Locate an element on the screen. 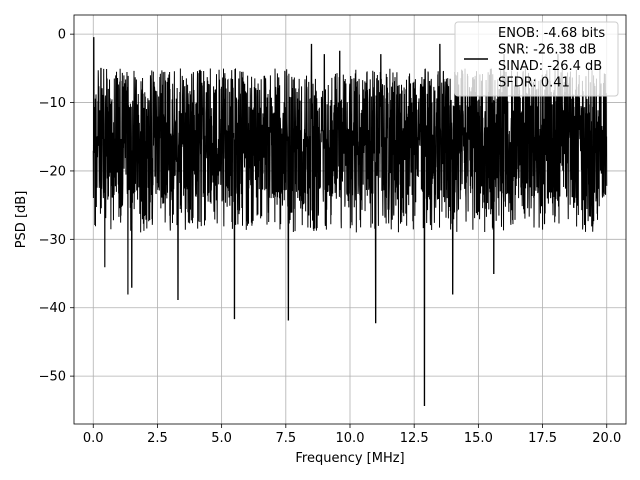 The width and height of the screenshot is (640, 480). y-tick-label: −30 is located at coordinates (52, 240).